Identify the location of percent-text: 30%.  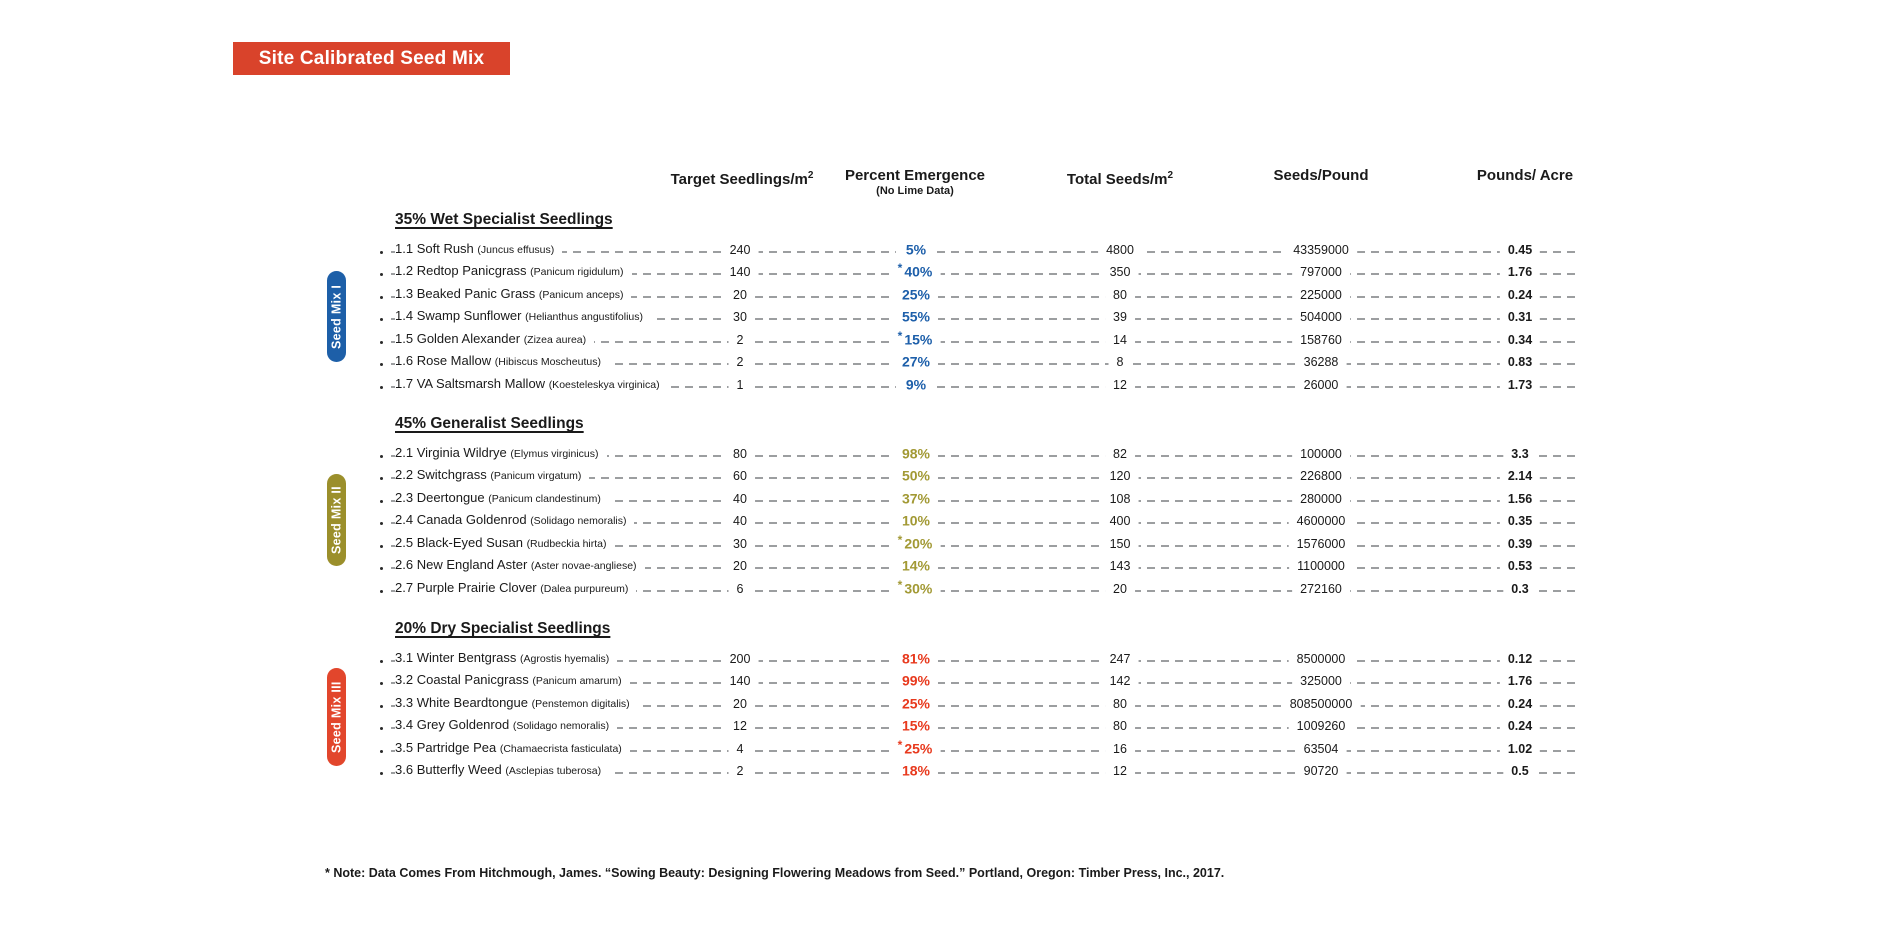
(918, 588).